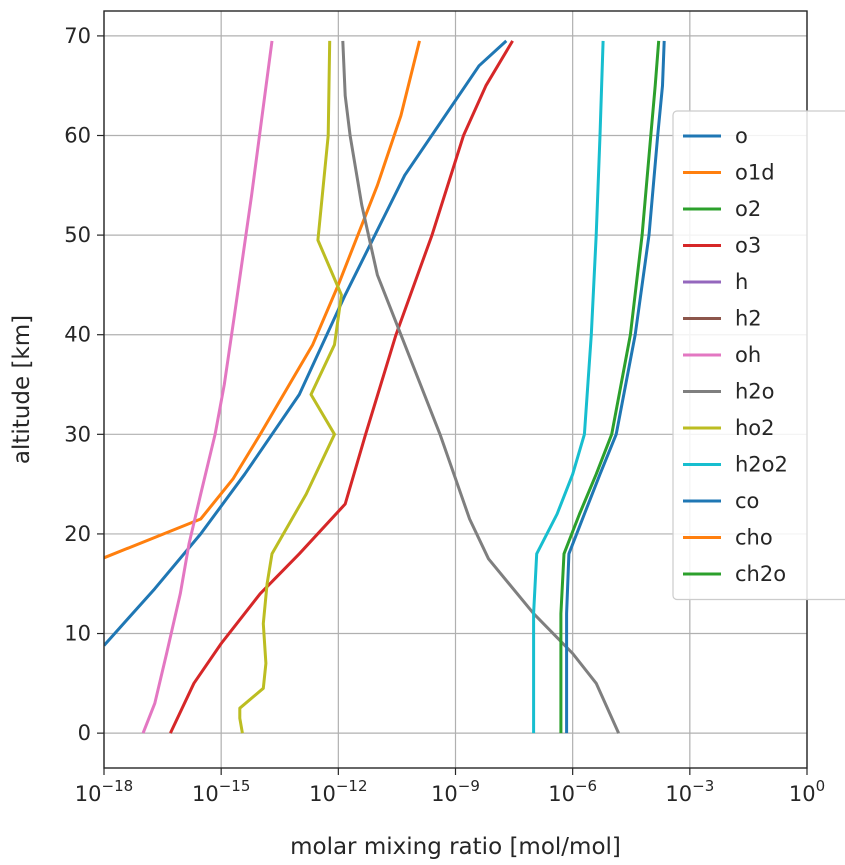 Image resolution: width=845 pixels, height=865 pixels. I want to click on x-tick-exponent: −9, so click(469, 786).